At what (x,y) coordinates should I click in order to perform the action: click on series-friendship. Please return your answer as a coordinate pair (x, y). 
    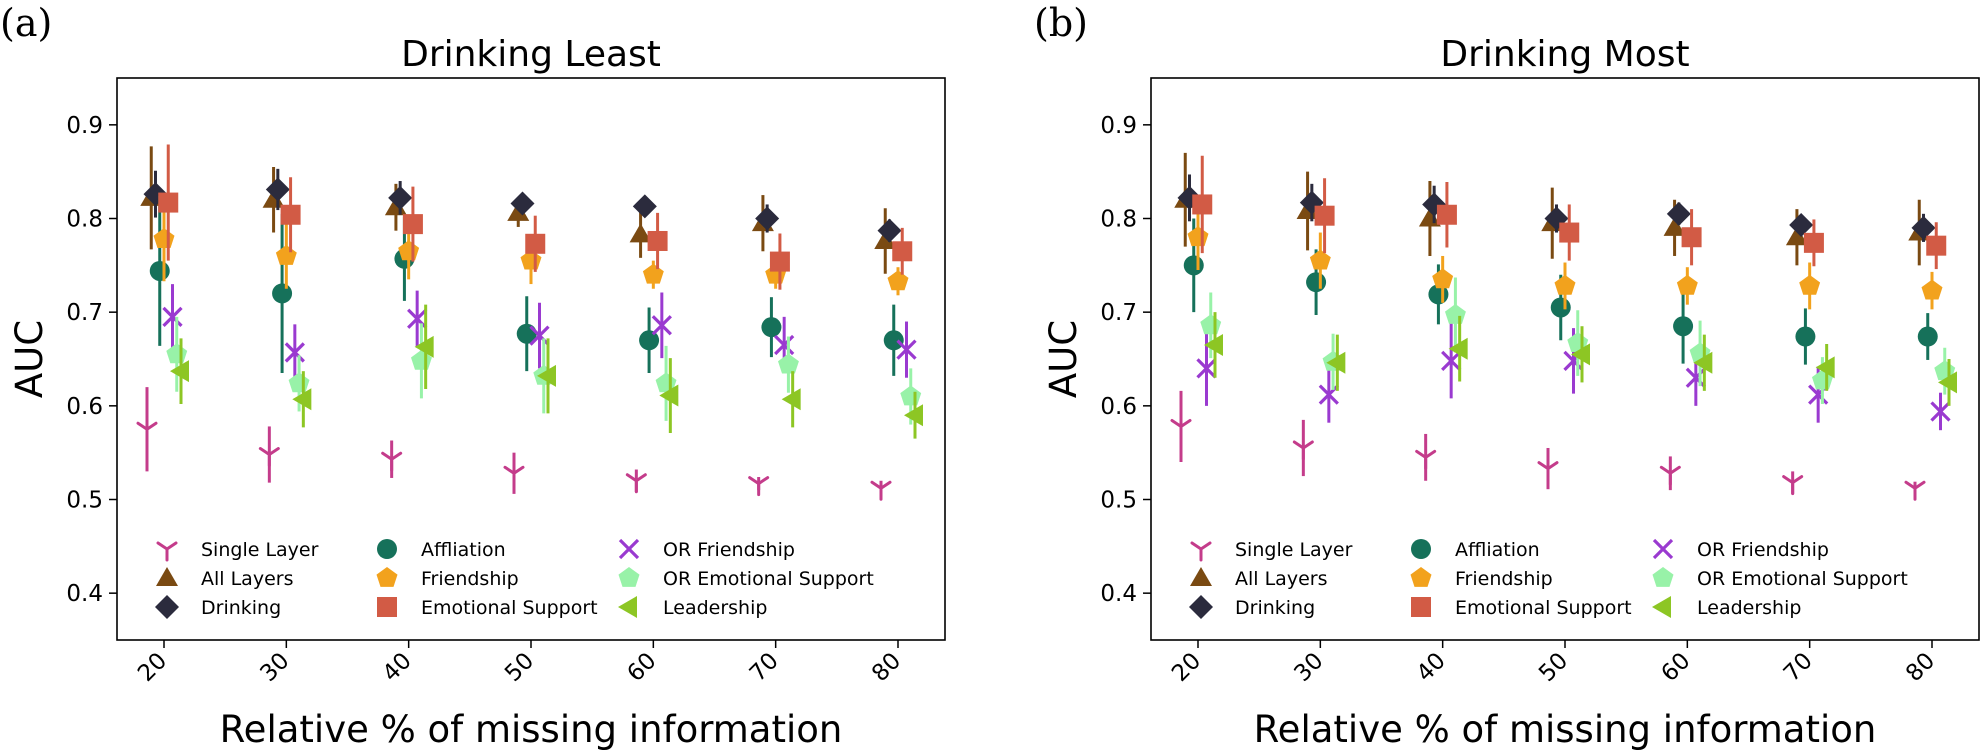
    Looking at the image, I should click on (1565, 257).